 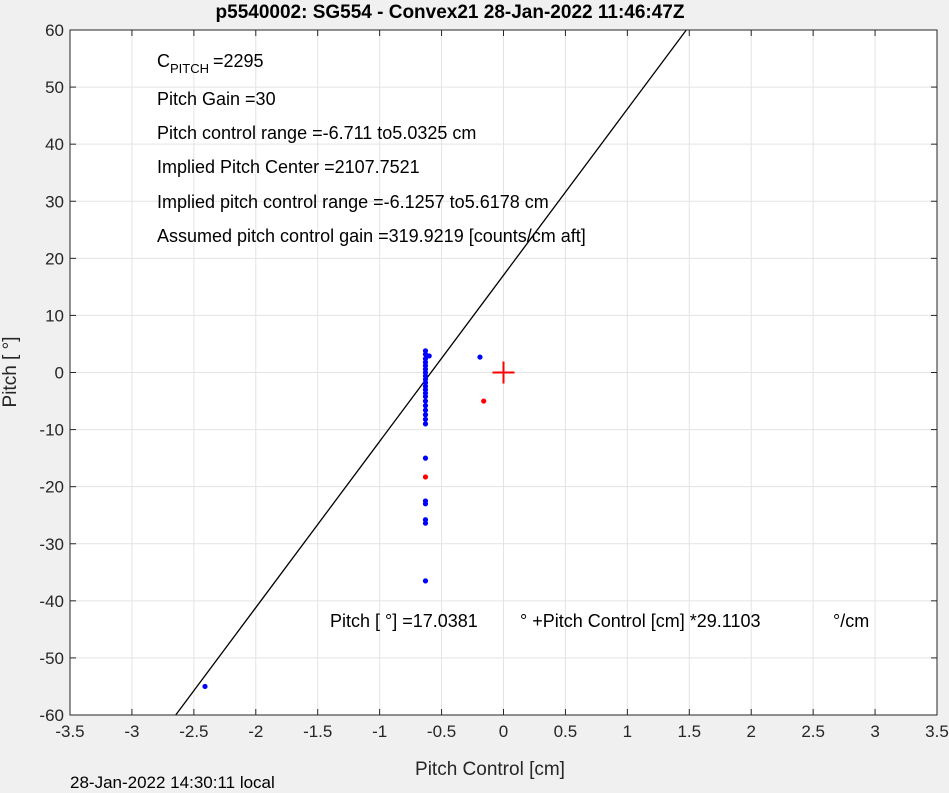 What do you see at coordinates (937, 731) in the screenshot?
I see `x-tick-label: 3.5` at bounding box center [937, 731].